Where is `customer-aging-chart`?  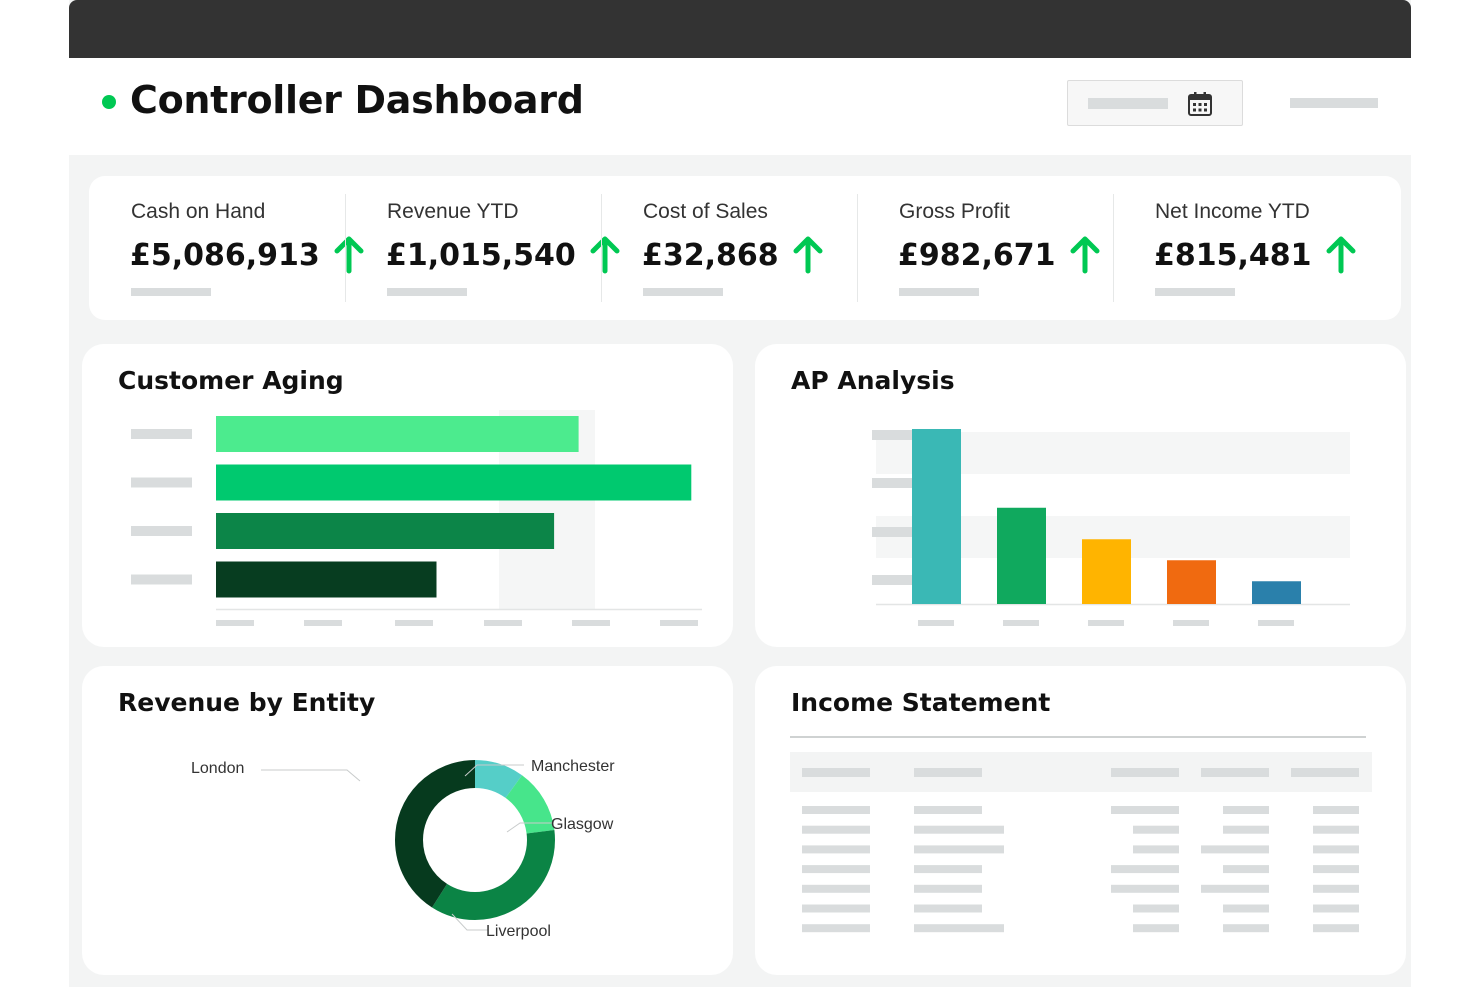
customer-aging-chart is located at coordinates (416, 518).